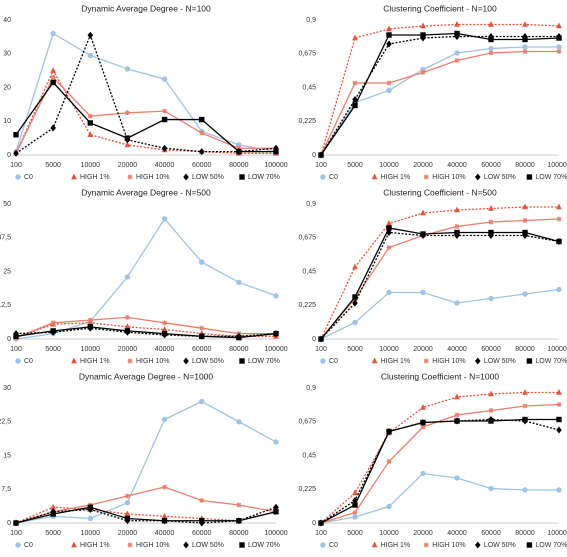  What do you see at coordinates (440, 192) in the screenshot?
I see `chart-title: Clustering Coefficient - N=500` at bounding box center [440, 192].